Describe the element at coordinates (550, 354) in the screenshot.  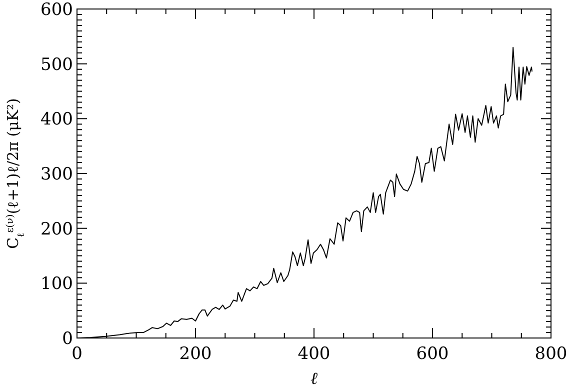
I see `x-tick-label: 800` at that location.